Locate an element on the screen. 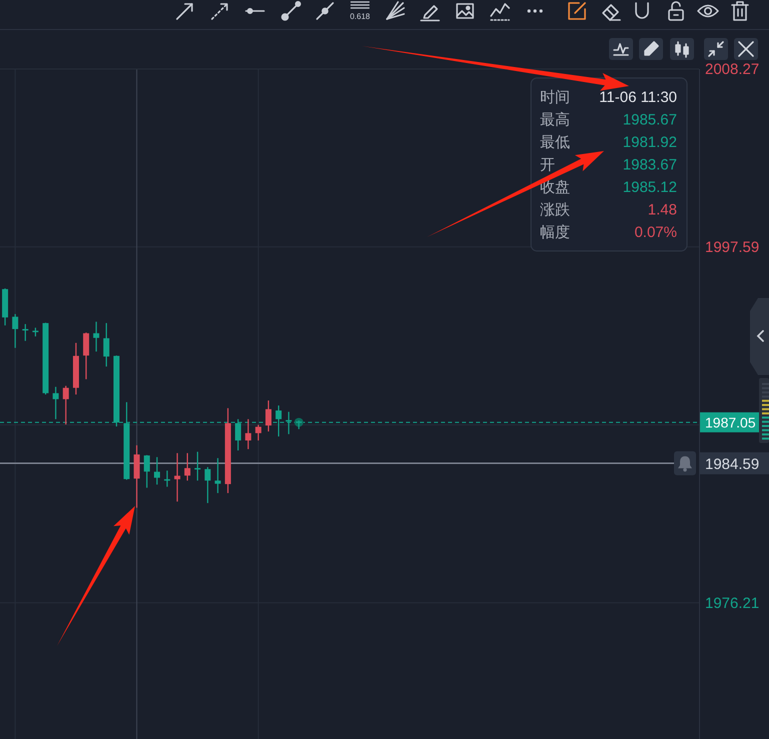  annotation: 1983.67 is located at coordinates (649, 165).